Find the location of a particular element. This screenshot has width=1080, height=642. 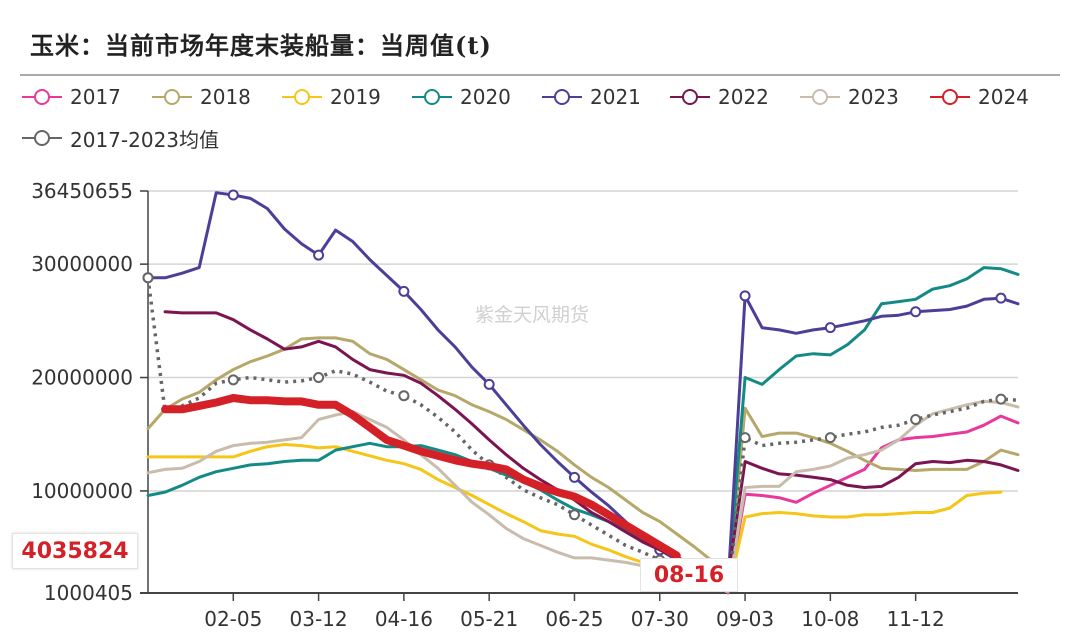

legend-item-2022: 2022 is located at coordinates (719, 97).